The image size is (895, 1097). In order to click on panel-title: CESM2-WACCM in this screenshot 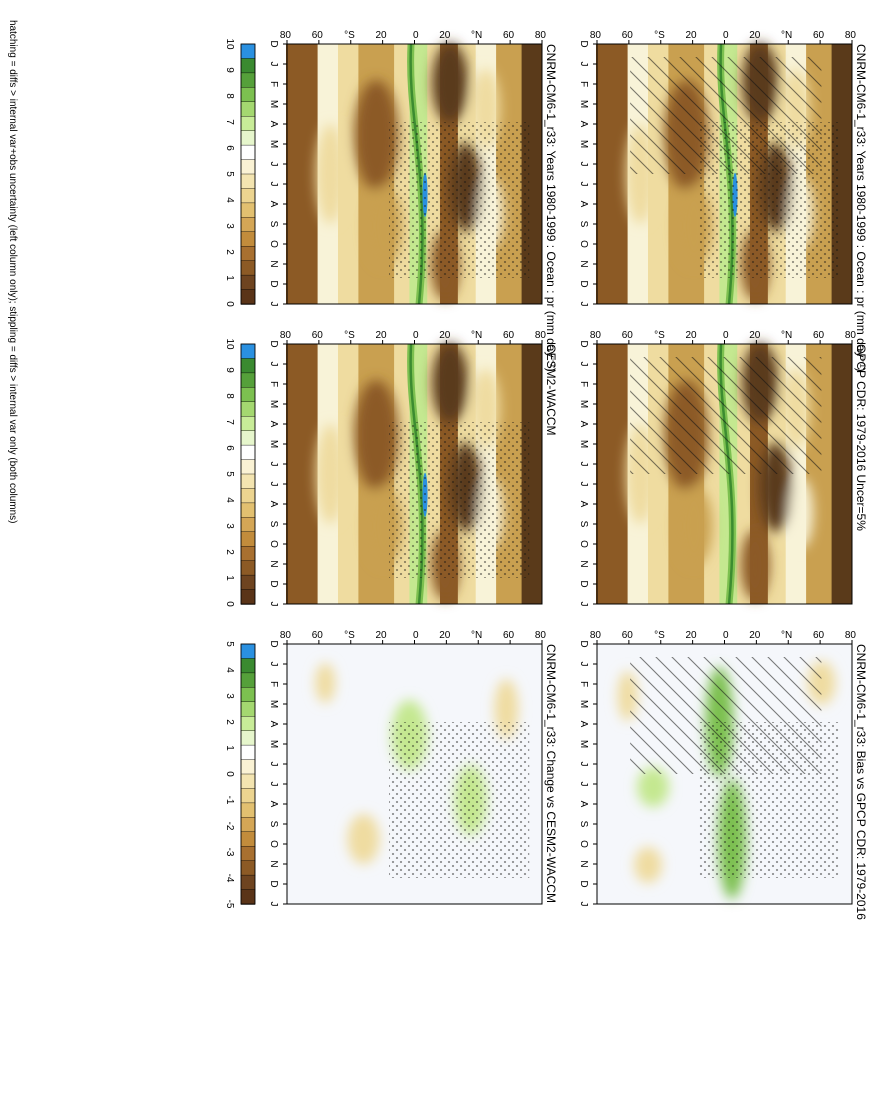, I will do `click(551, 390)`.